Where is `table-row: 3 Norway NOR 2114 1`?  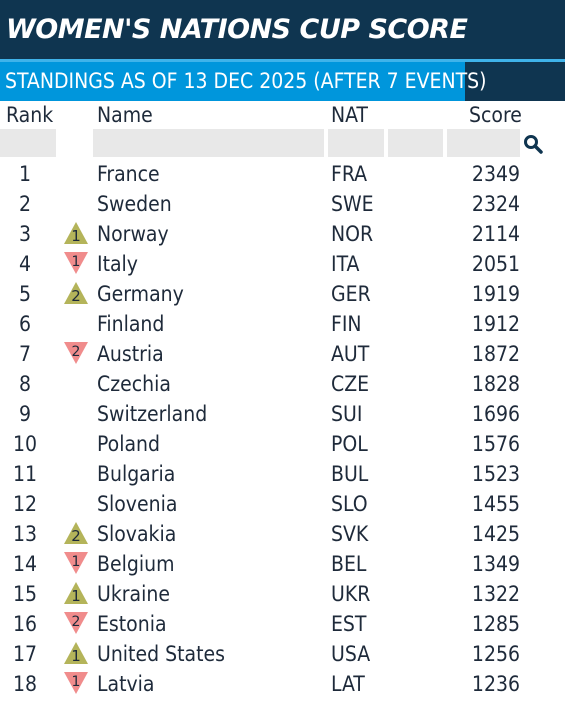
table-row: 3 Norway NOR 2114 1 is located at coordinates (282, 234).